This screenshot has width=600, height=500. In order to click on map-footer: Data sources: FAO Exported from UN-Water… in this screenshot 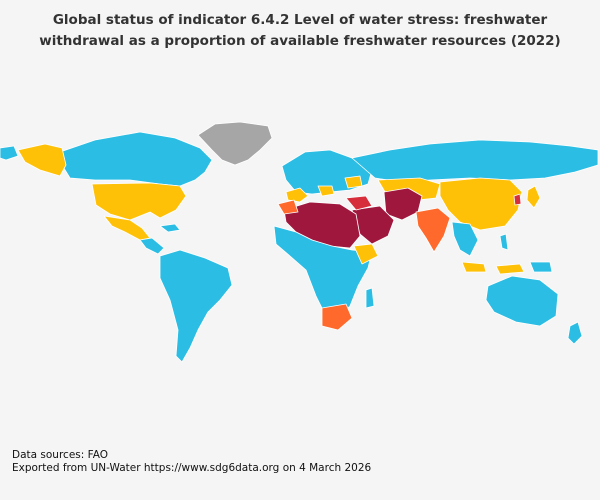, I will do `click(191, 462)`.